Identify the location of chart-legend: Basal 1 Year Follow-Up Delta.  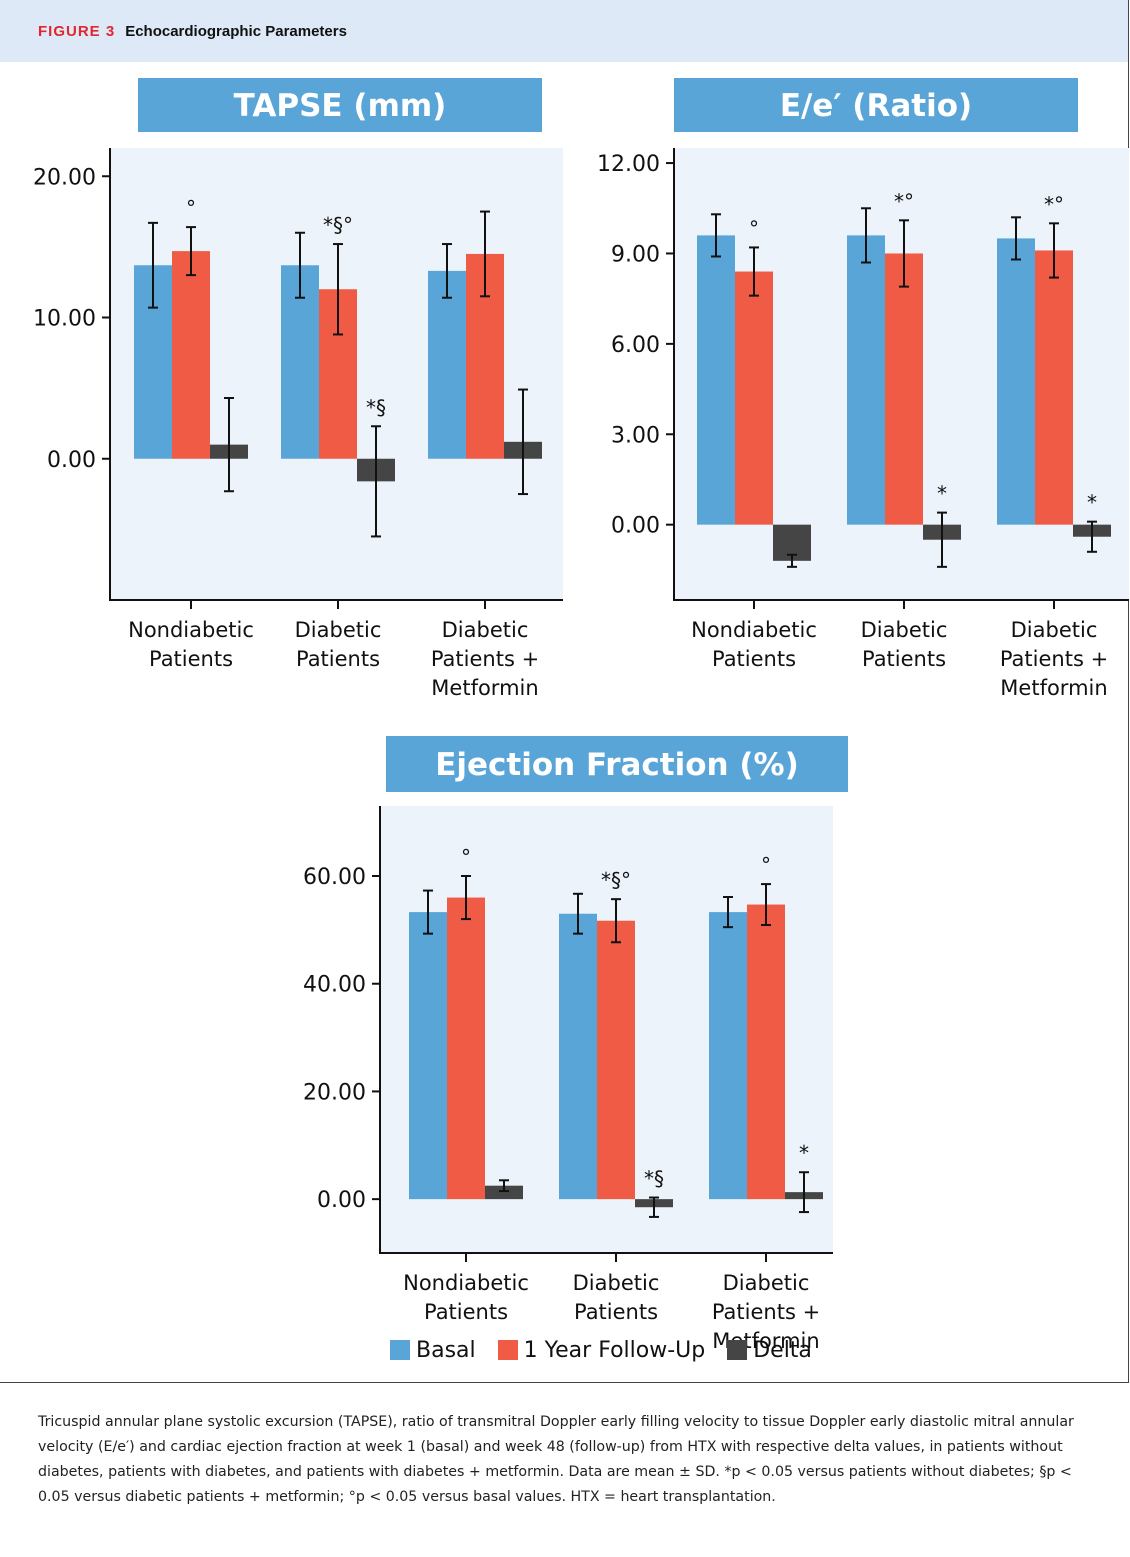
(601, 1350).